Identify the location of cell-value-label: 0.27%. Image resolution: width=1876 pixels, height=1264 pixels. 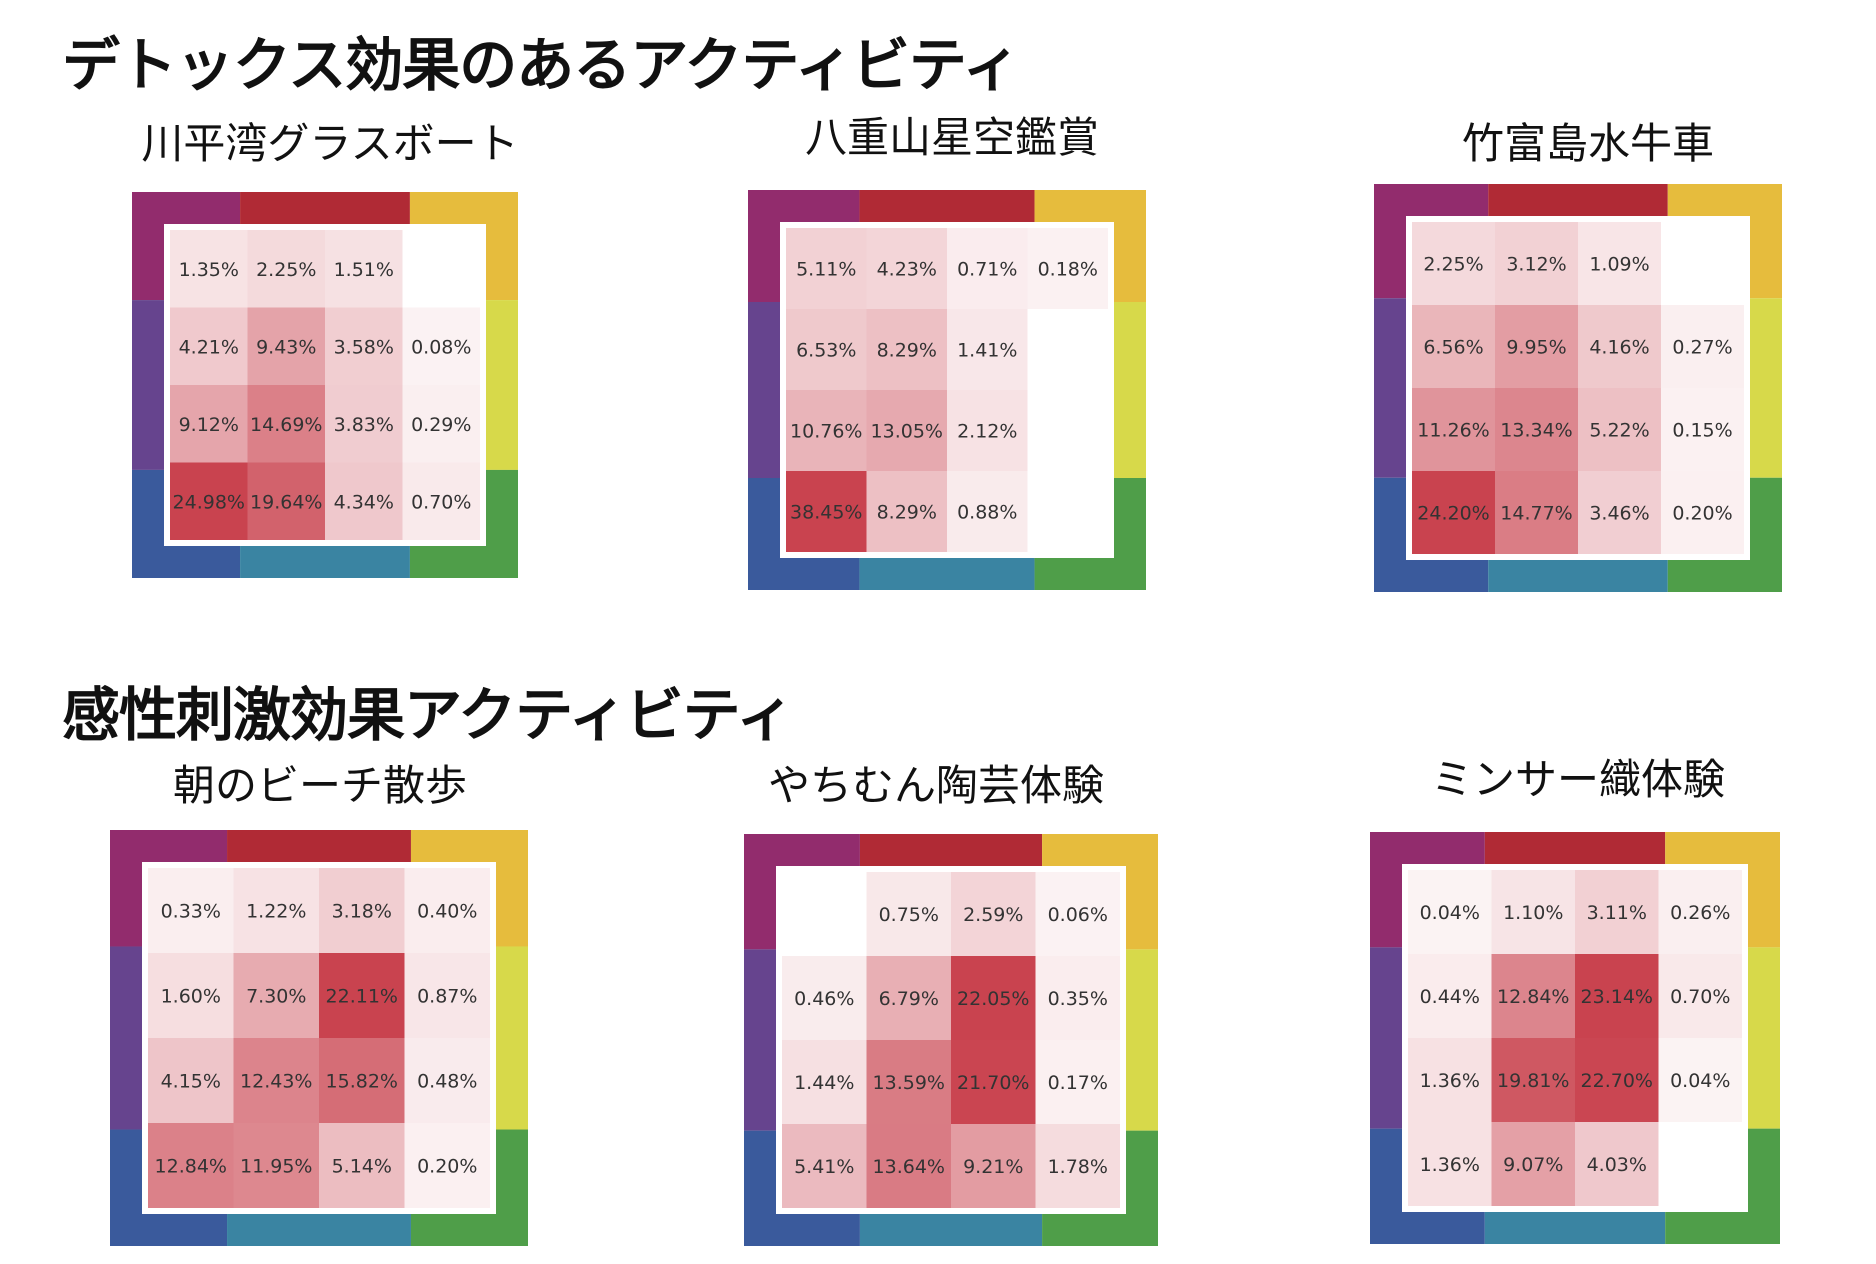
(1702, 348).